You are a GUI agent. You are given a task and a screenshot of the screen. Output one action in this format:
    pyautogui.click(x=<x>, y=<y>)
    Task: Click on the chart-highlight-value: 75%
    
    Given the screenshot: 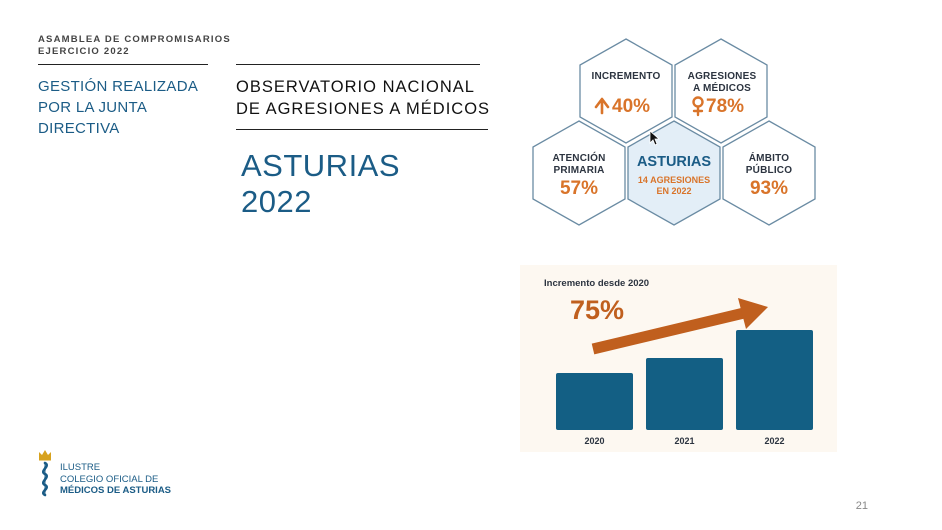 What is the action you would take?
    pyautogui.click(x=597, y=310)
    